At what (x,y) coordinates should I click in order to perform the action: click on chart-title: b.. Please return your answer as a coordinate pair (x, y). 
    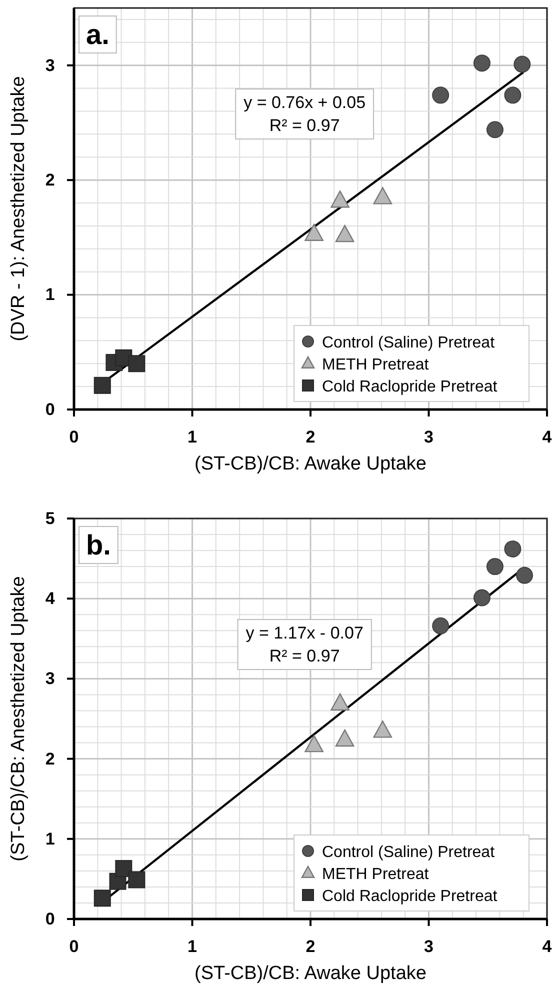
    Looking at the image, I should click on (98, 545).